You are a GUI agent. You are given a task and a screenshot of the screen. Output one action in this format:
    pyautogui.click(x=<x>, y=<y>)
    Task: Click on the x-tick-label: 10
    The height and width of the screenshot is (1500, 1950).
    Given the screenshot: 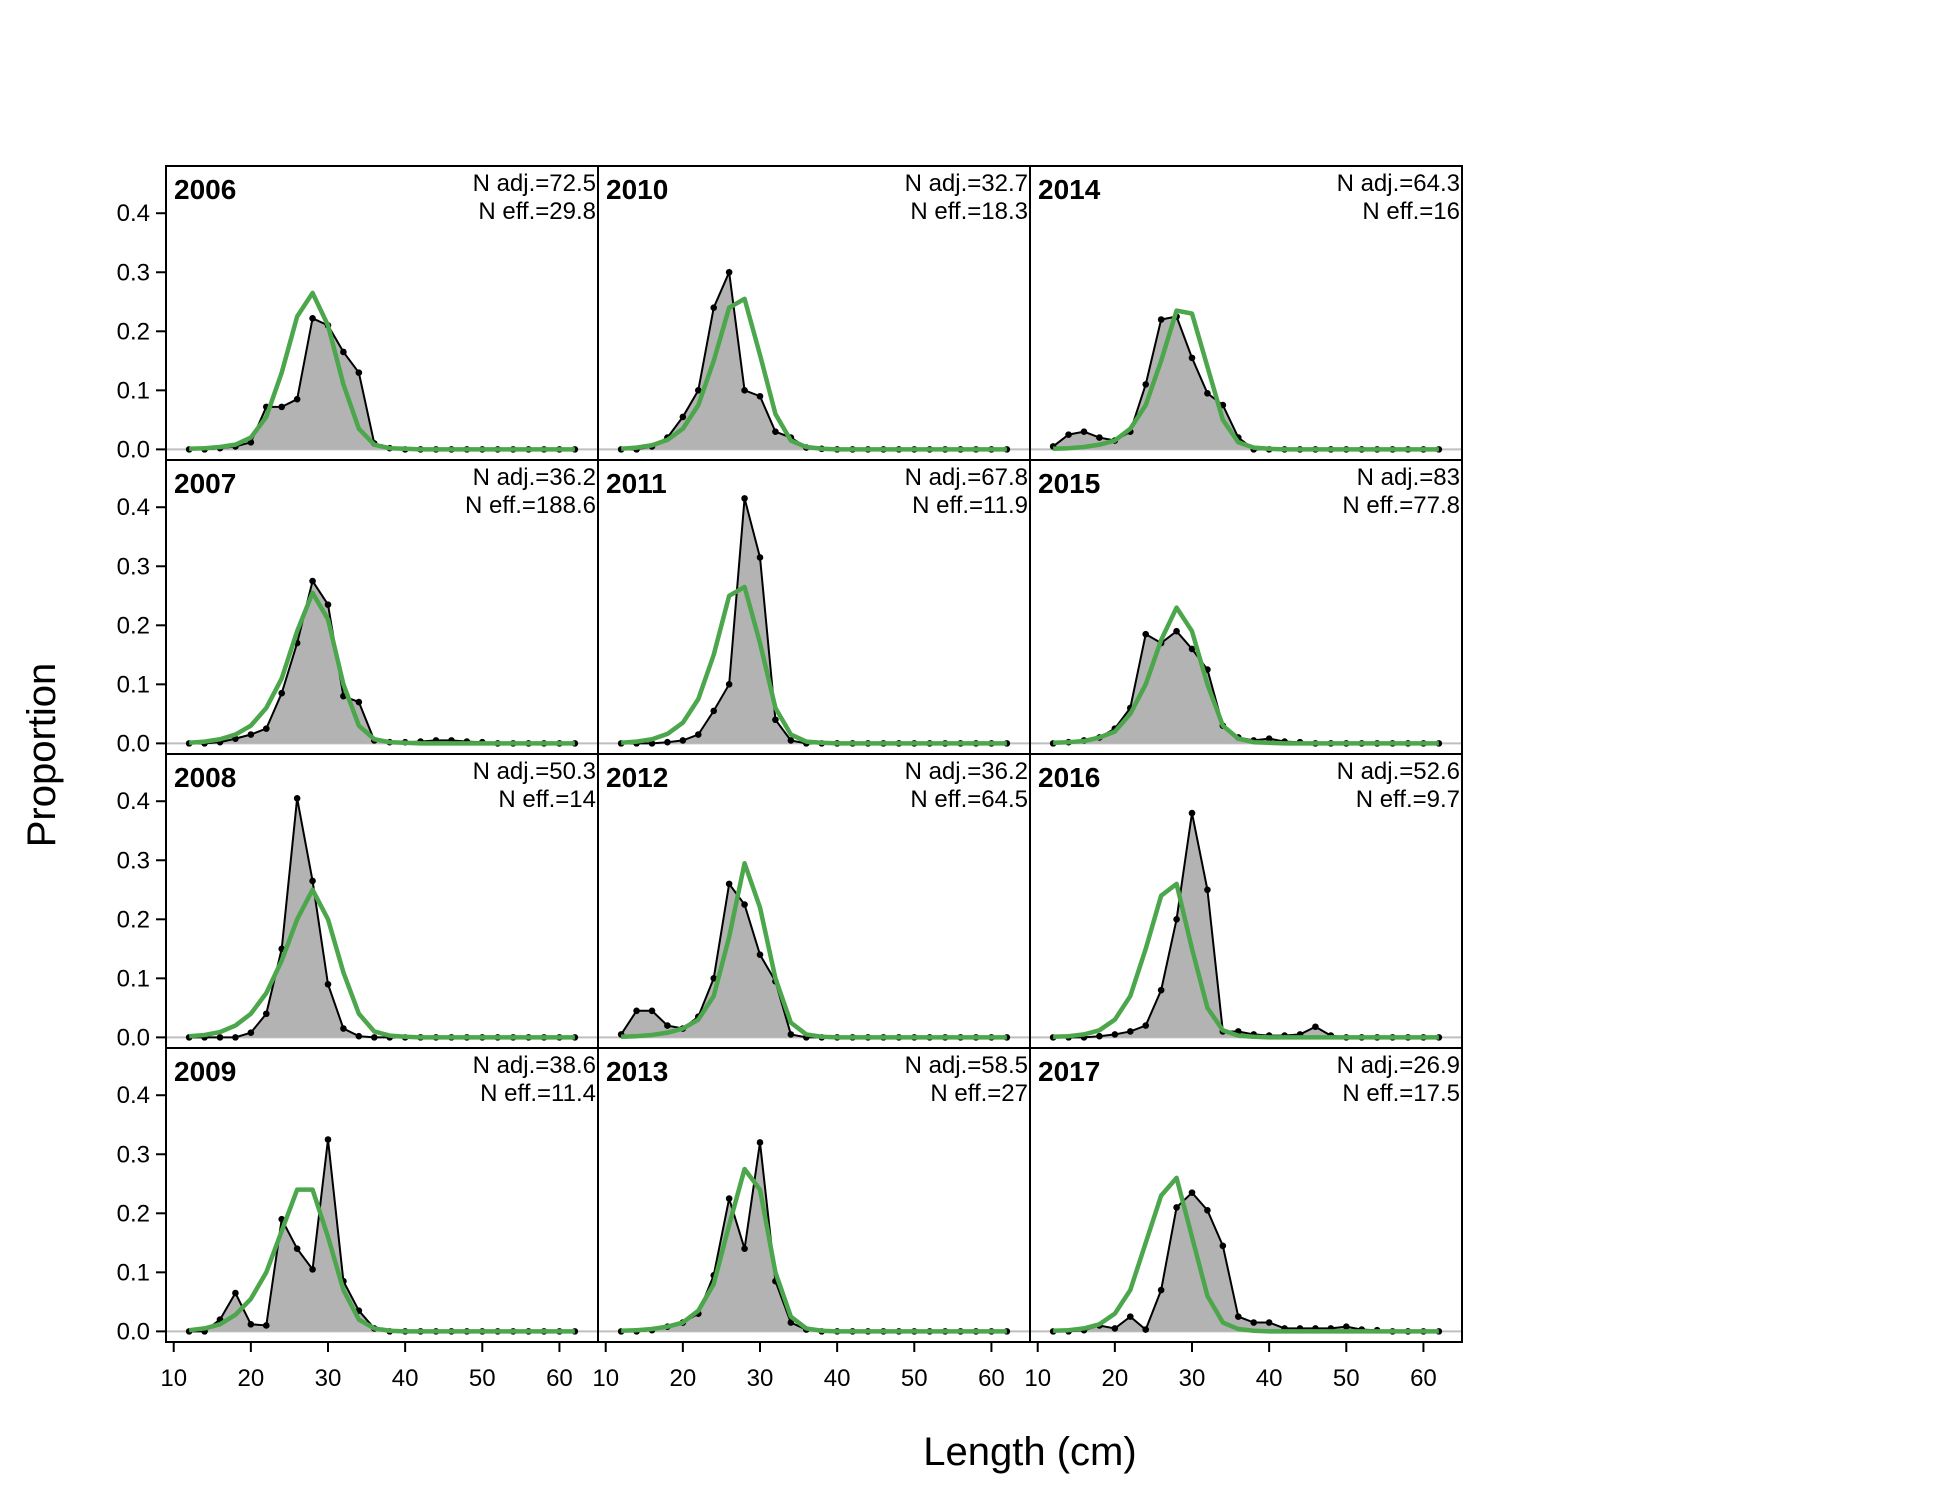 What is the action you would take?
    pyautogui.click(x=605, y=1378)
    